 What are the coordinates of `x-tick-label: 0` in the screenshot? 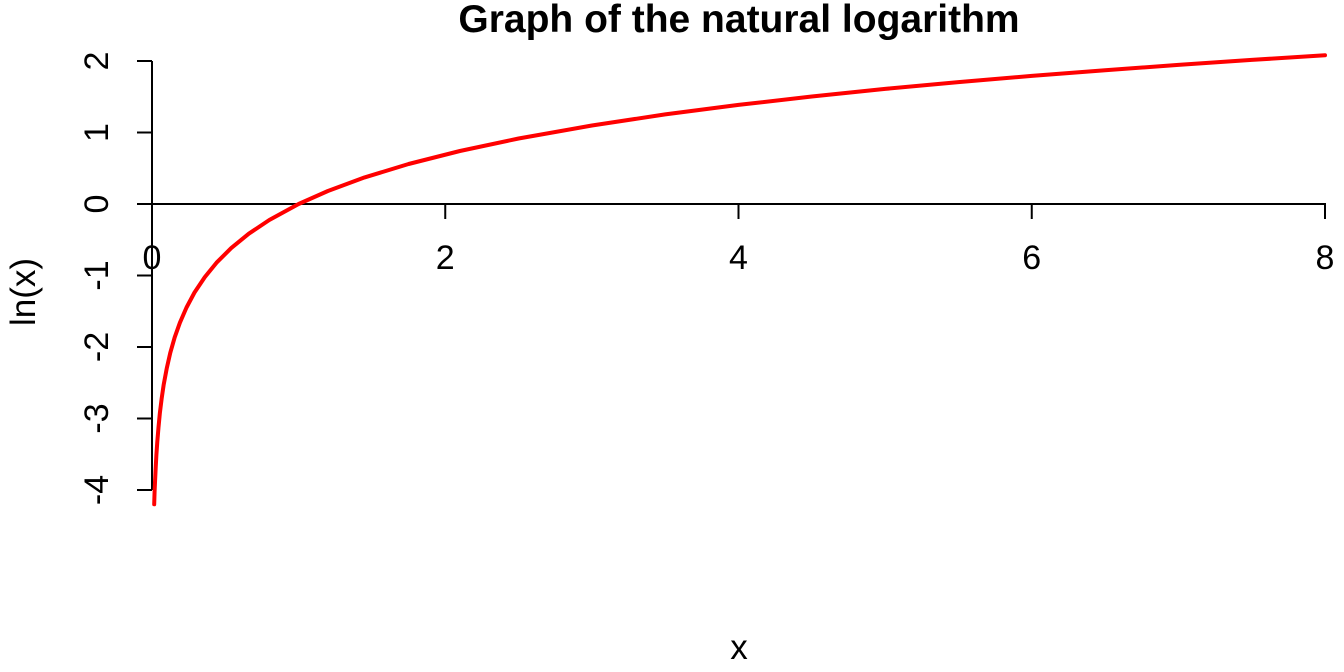 It's located at (152, 258).